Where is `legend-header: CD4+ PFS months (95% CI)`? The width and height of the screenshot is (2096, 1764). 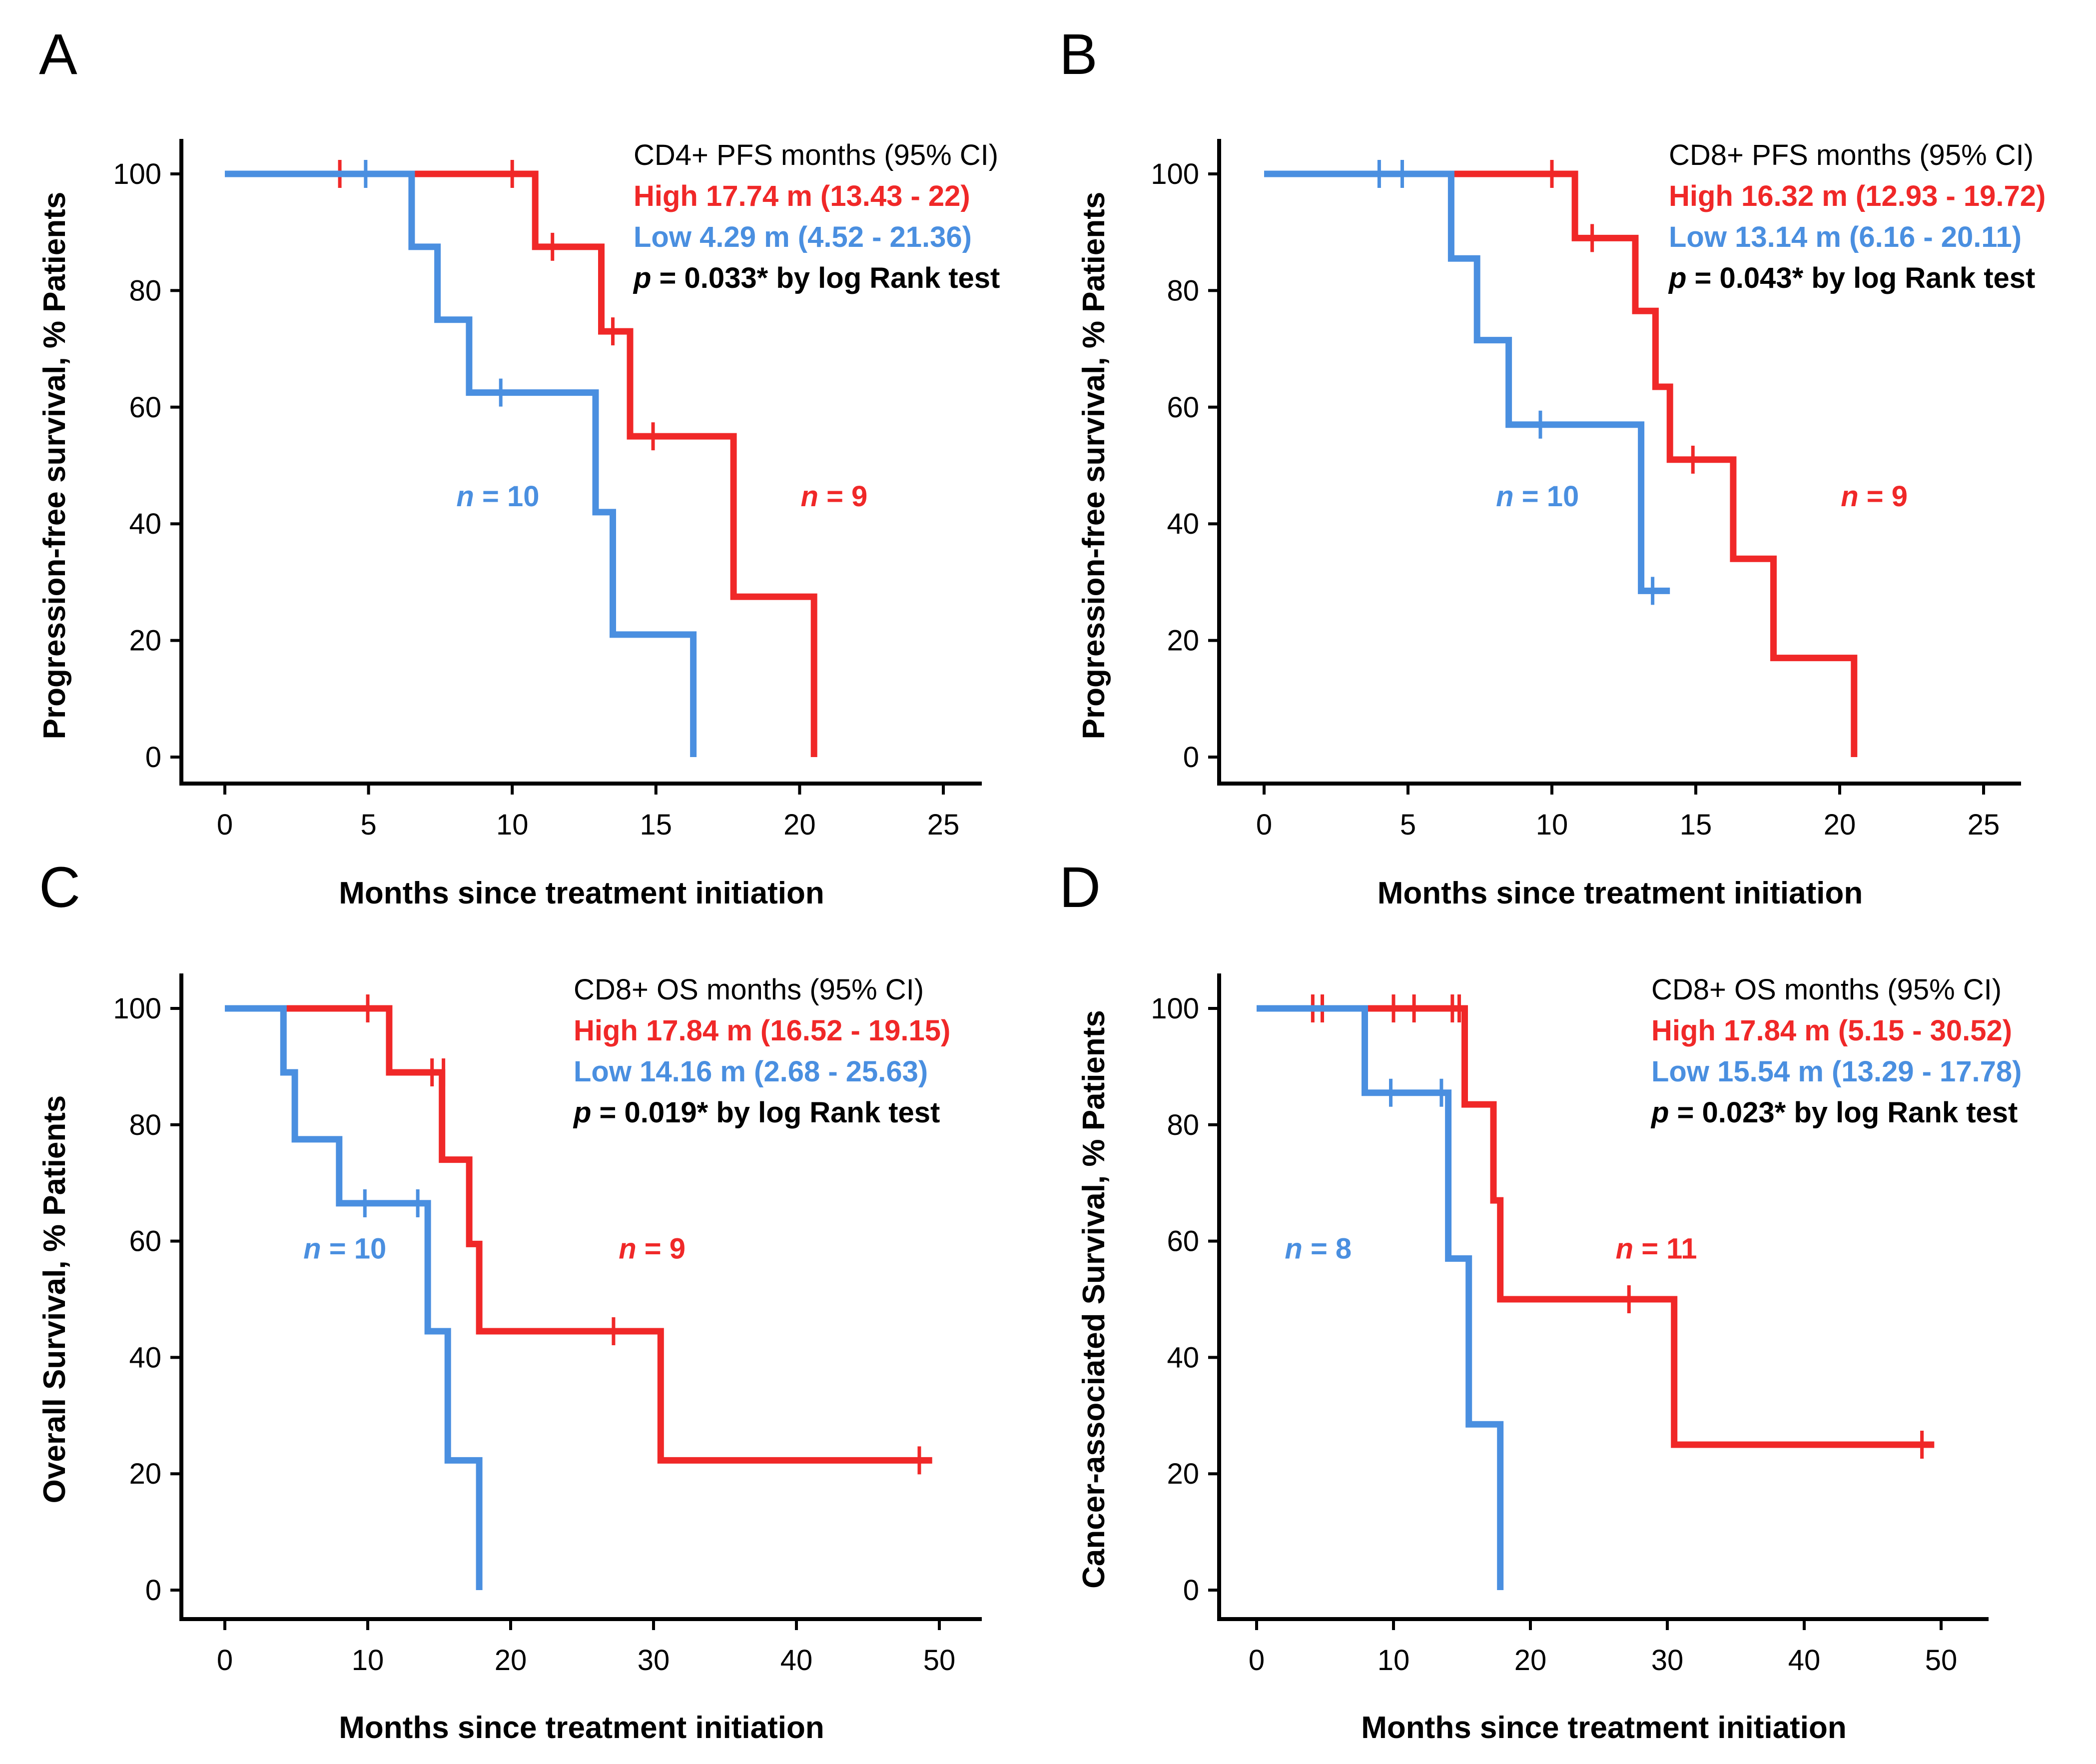
legend-header: CD4+ PFS months (95% CI) is located at coordinates (816, 155).